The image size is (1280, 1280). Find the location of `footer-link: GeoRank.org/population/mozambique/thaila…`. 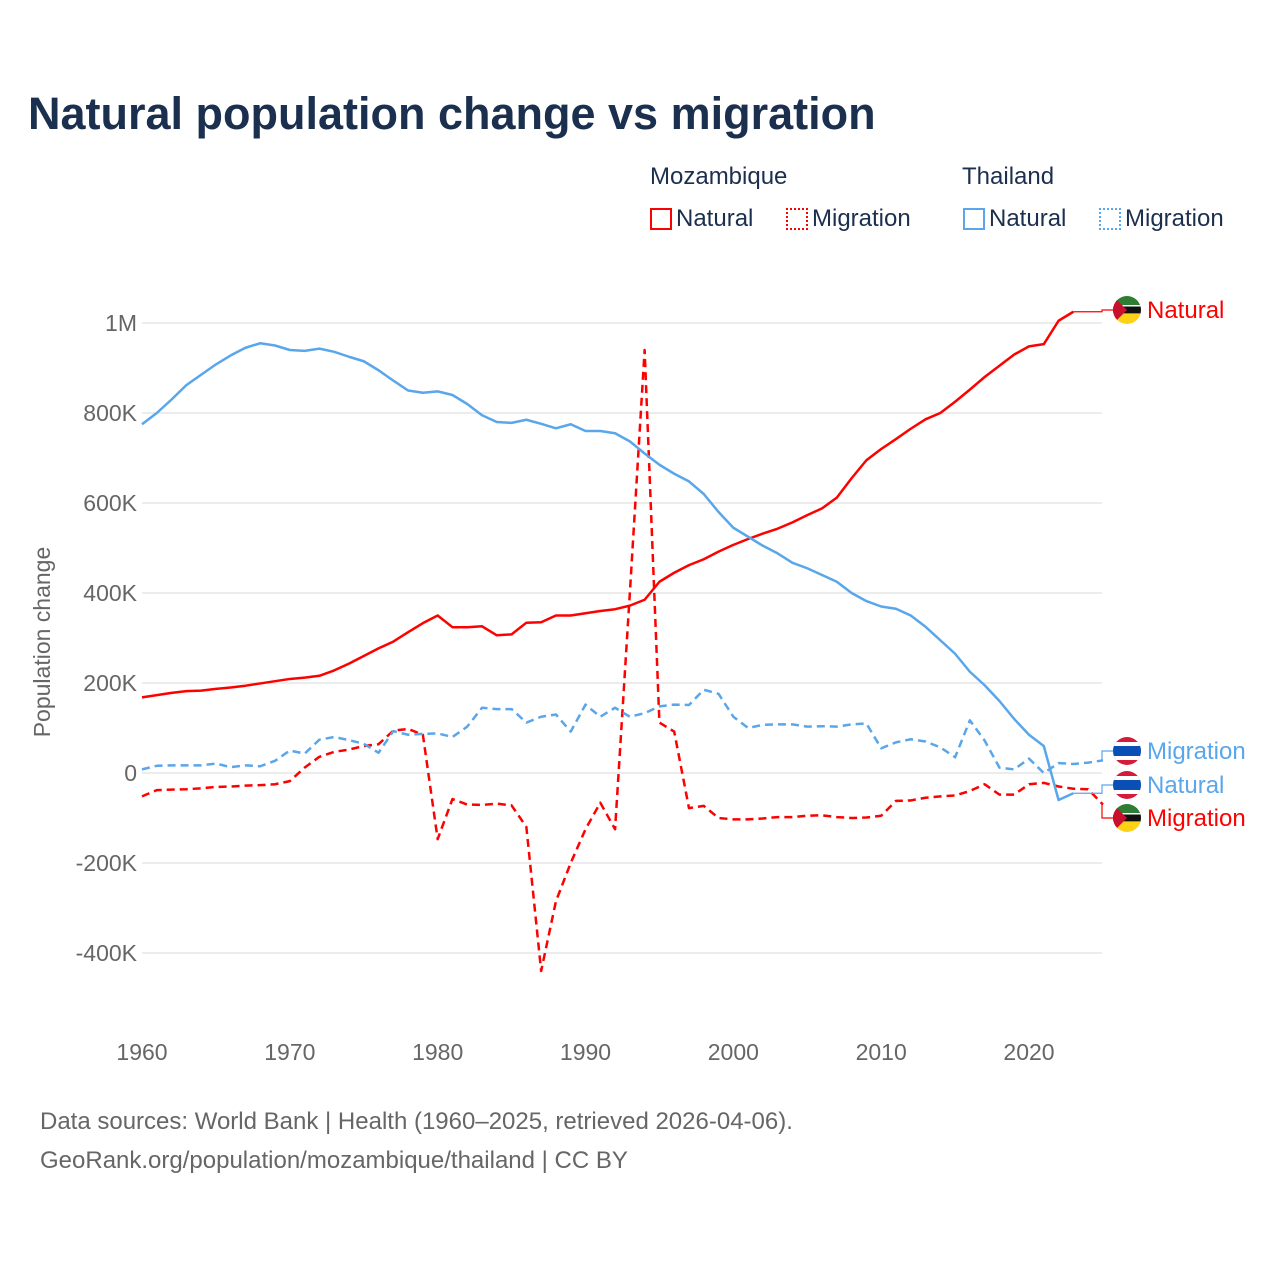

footer-link: GeoRank.org/population/mozambique/thaila… is located at coordinates (334, 1160).